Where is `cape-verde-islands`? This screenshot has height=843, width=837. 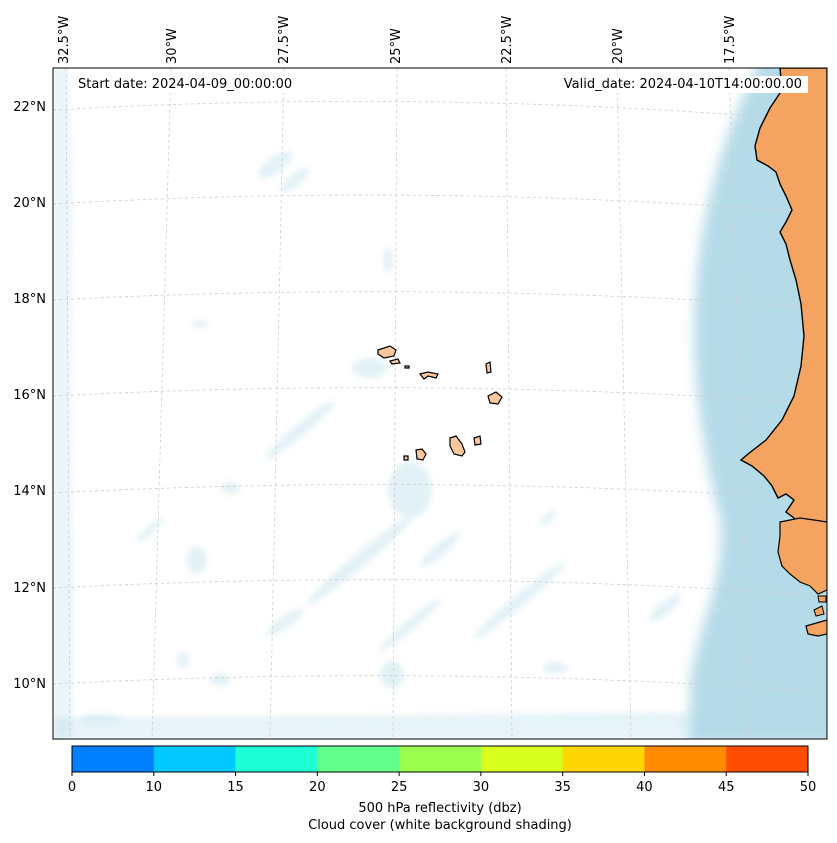
cape-verde-islands is located at coordinates (440, 403).